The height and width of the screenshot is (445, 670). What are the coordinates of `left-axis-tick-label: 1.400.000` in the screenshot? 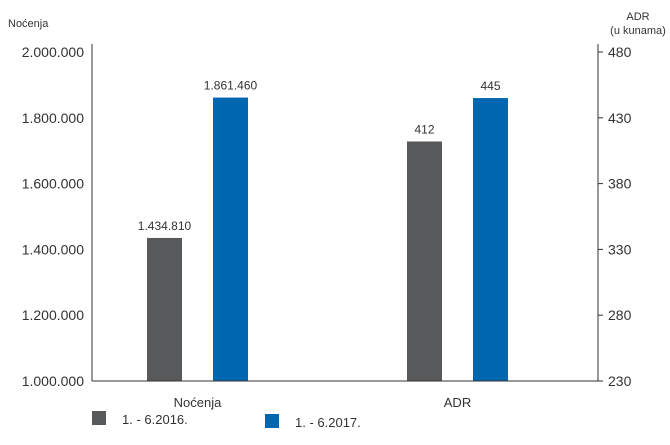 It's located at (53, 249).